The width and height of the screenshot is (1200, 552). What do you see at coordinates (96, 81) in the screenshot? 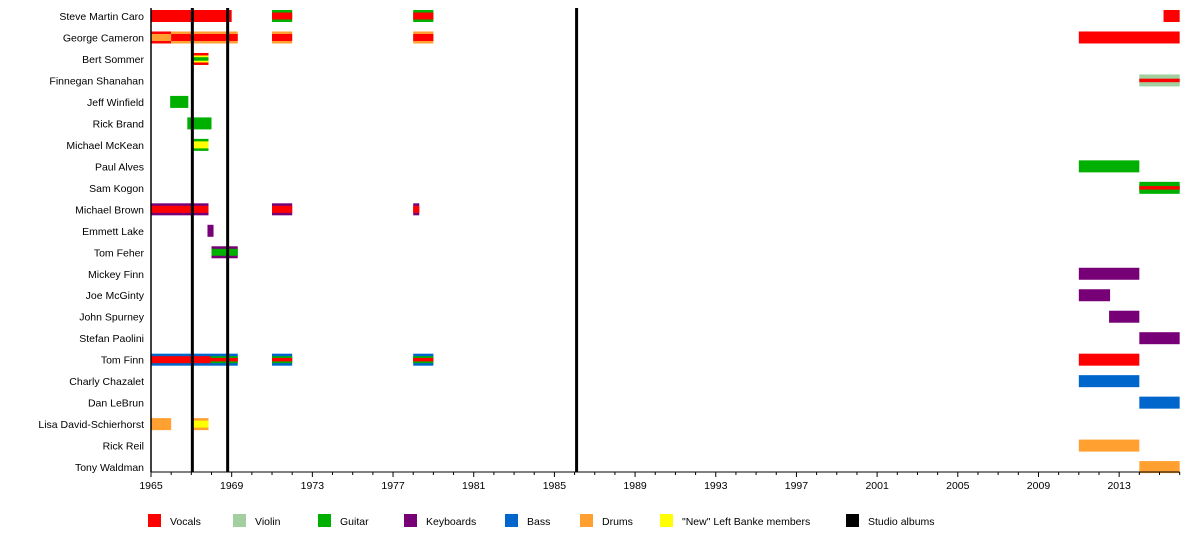
I see `member-label: Finnegan Shanahan` at bounding box center [96, 81].